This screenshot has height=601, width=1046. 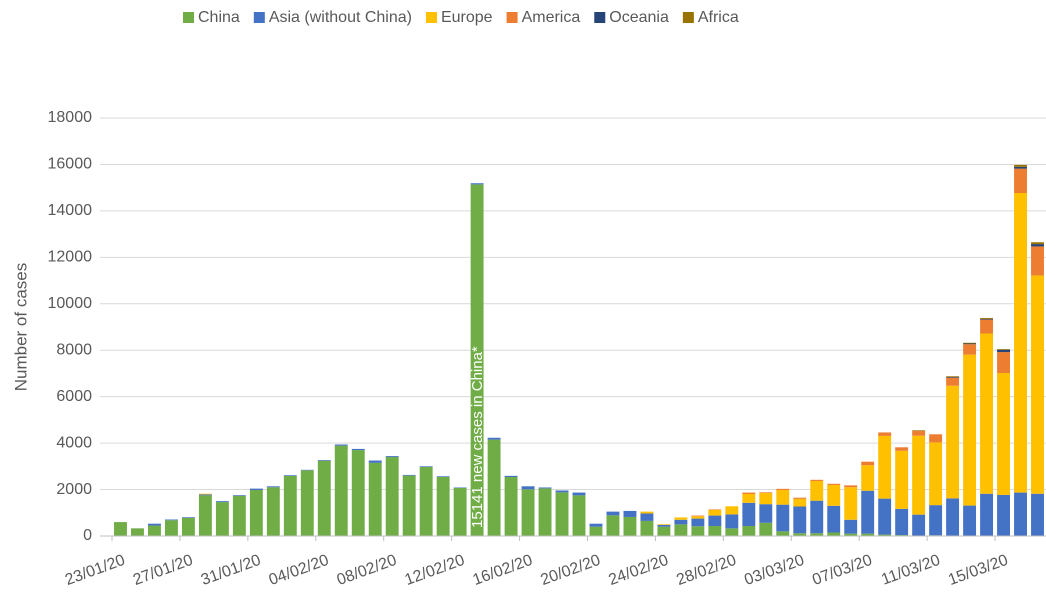 I want to click on y-tick-label: 6000, so click(x=74, y=396).